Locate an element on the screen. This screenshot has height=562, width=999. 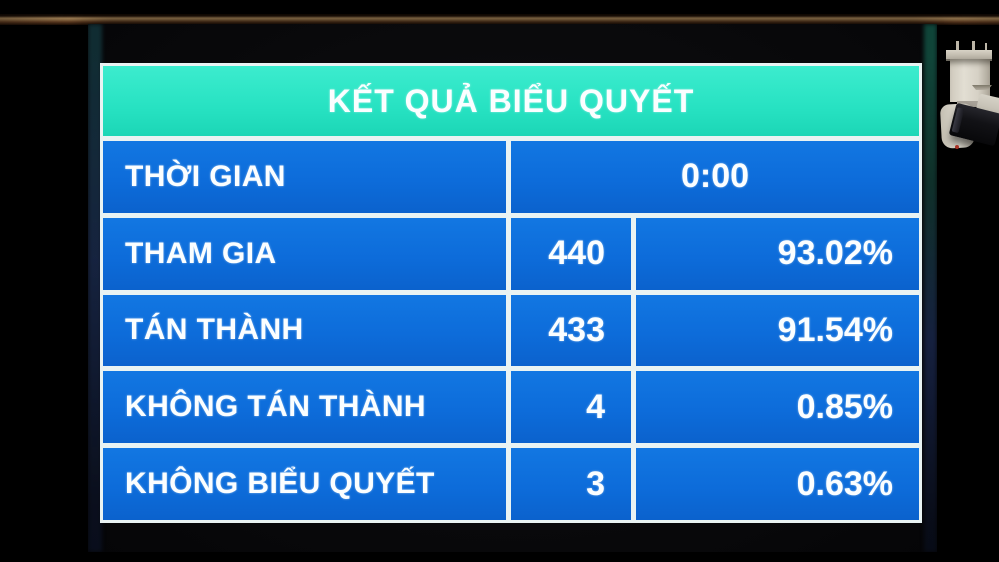
wall-rail is located at coordinates (499, 19).